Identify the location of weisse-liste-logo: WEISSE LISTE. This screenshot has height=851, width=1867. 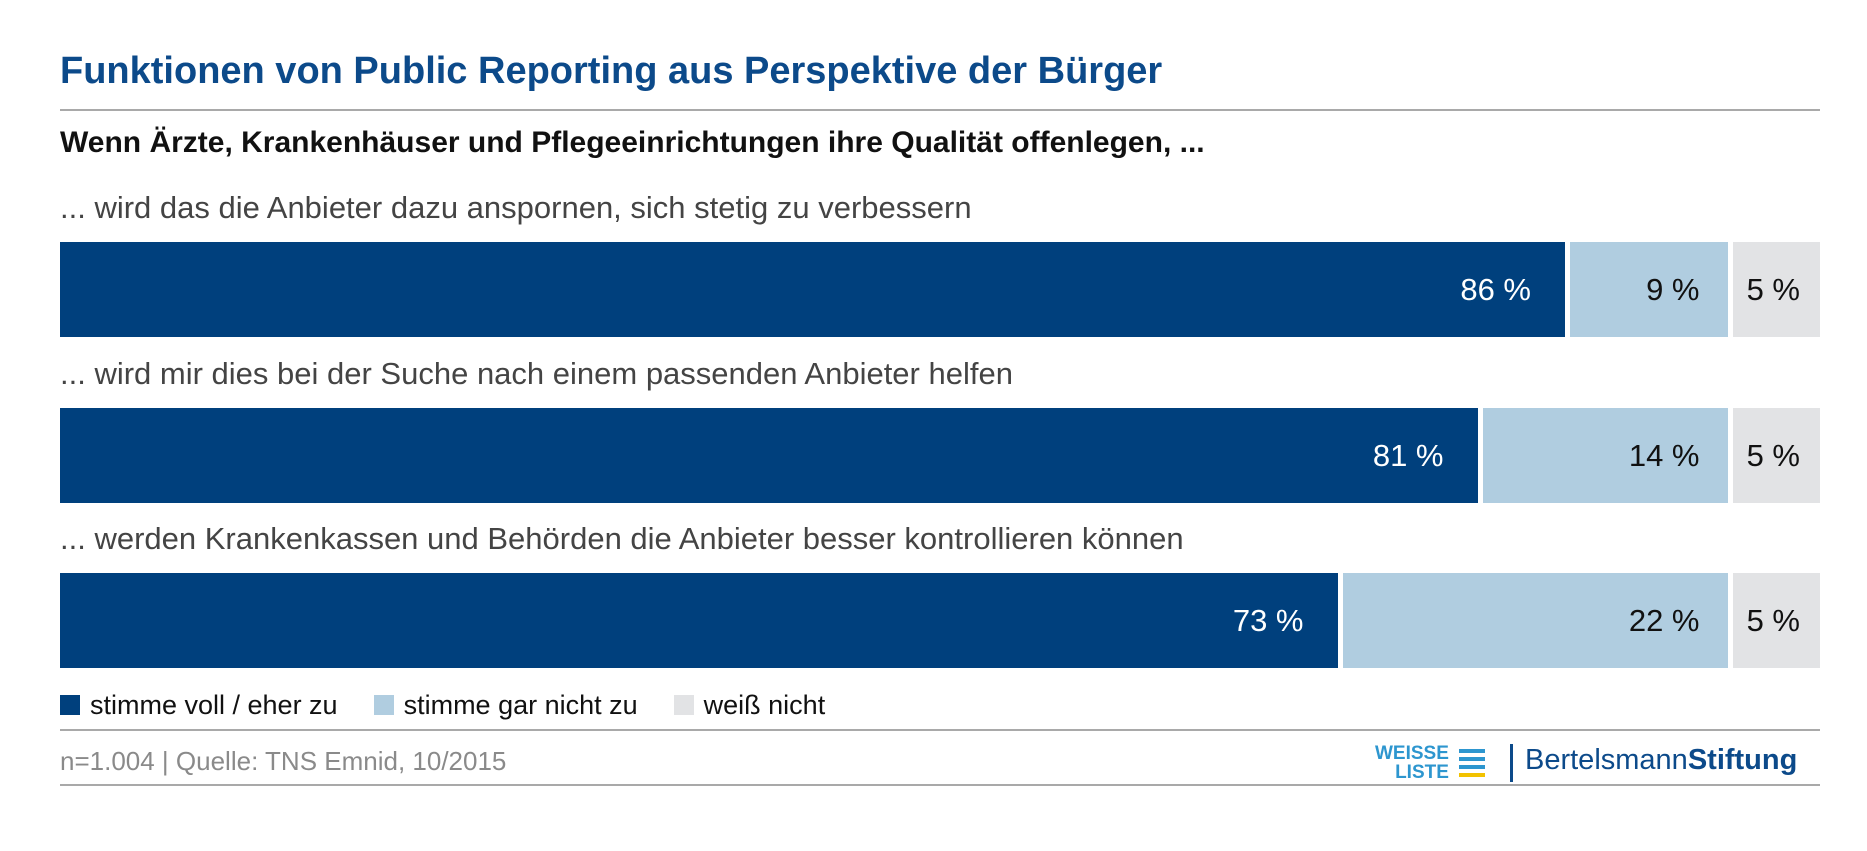
(1430, 763).